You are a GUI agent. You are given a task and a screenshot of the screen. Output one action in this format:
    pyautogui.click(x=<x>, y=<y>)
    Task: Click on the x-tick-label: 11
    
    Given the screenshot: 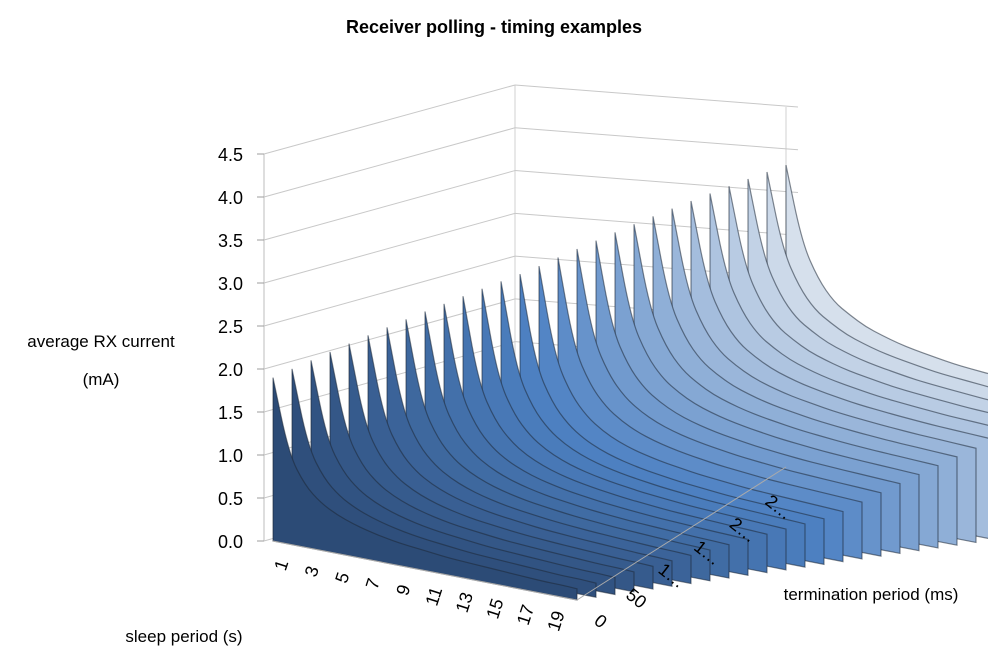 What is the action you would take?
    pyautogui.click(x=434, y=596)
    